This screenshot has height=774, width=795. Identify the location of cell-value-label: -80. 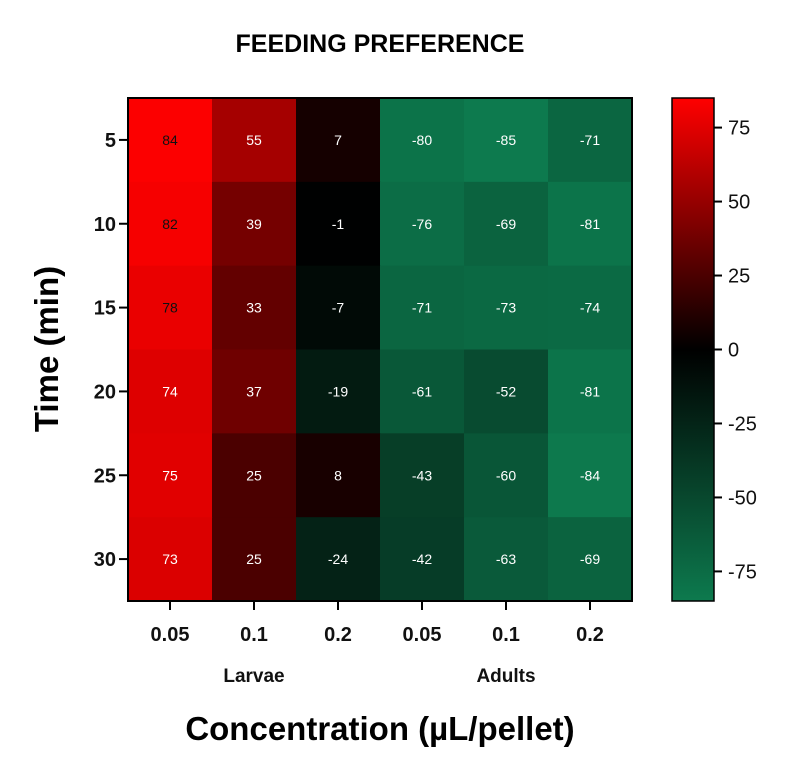
(422, 140).